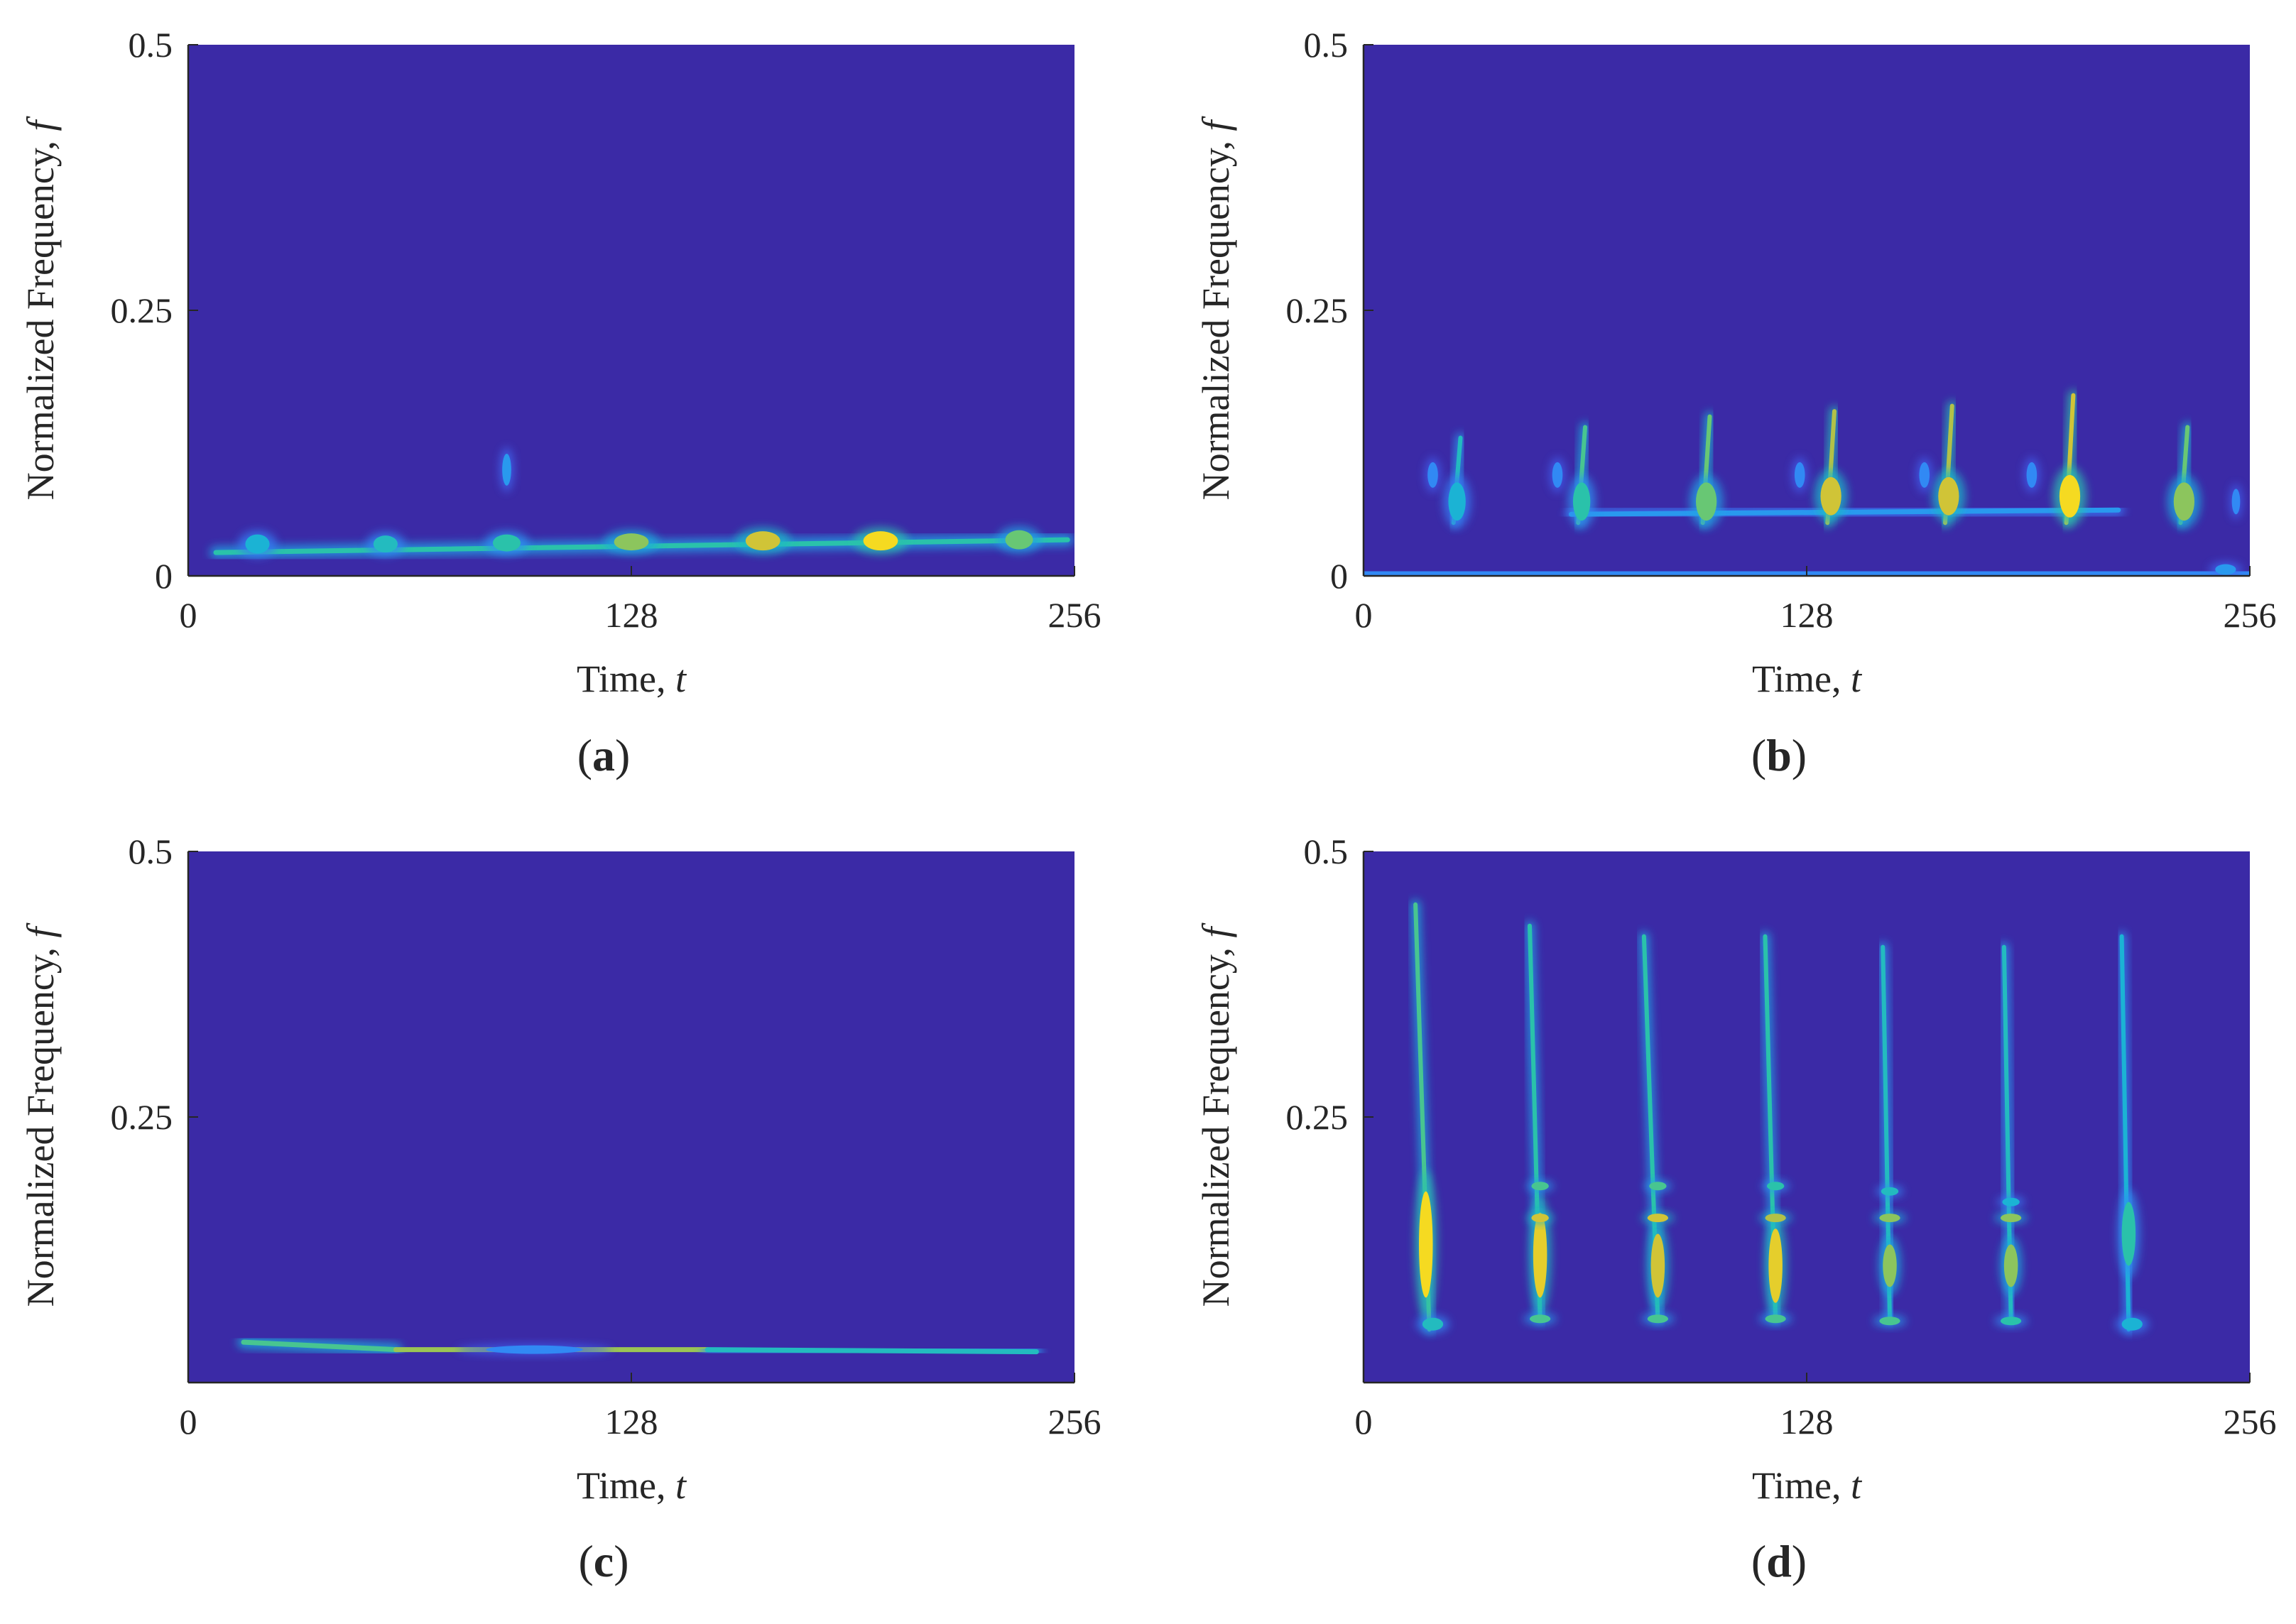  I want to click on panel-label: (a), so click(604, 755).